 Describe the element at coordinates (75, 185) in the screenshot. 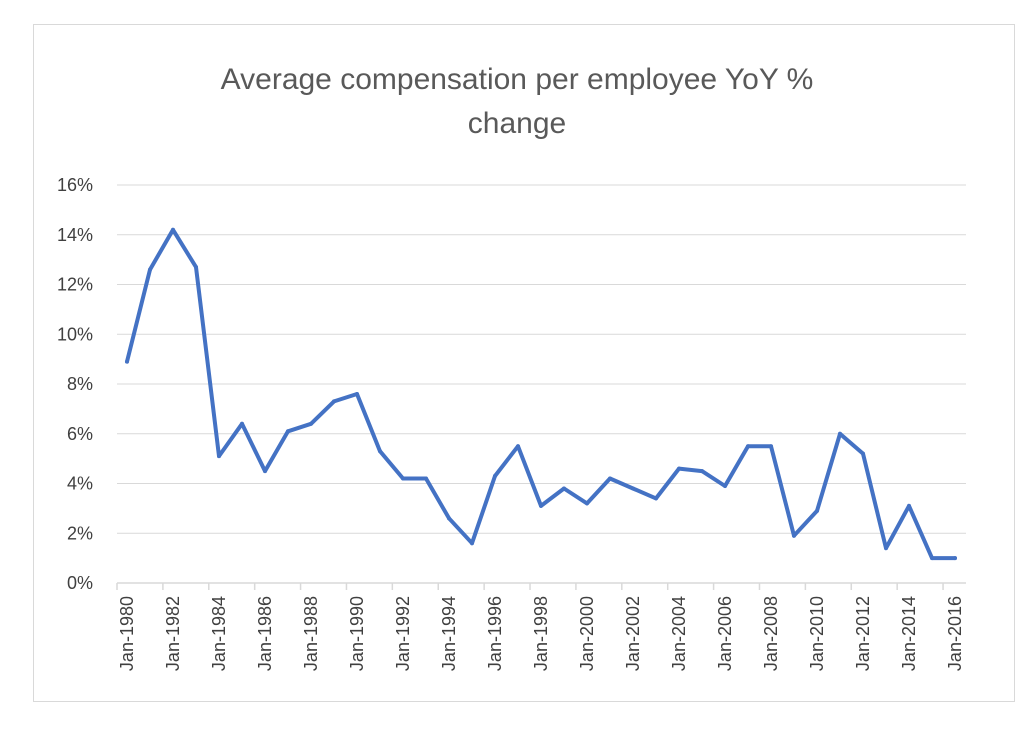

I see `y-tick-label: 16%` at that location.